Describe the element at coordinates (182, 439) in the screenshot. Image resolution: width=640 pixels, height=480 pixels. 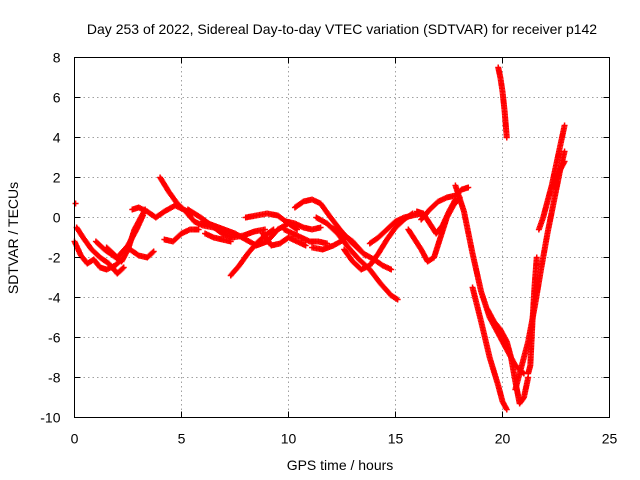
I see `x-tick-label: 5` at that location.